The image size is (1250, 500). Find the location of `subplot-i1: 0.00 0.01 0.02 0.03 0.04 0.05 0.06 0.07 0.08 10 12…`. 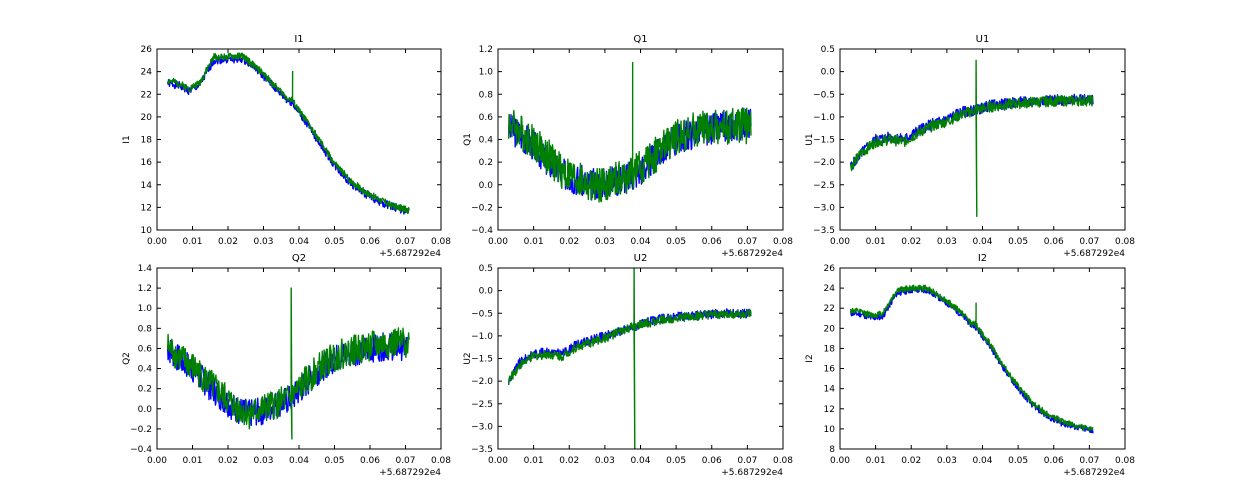

subplot-i1: 0.00 0.01 0.02 0.03 0.04 0.05 0.06 0.07 0.08 10 12… is located at coordinates (286, 146).